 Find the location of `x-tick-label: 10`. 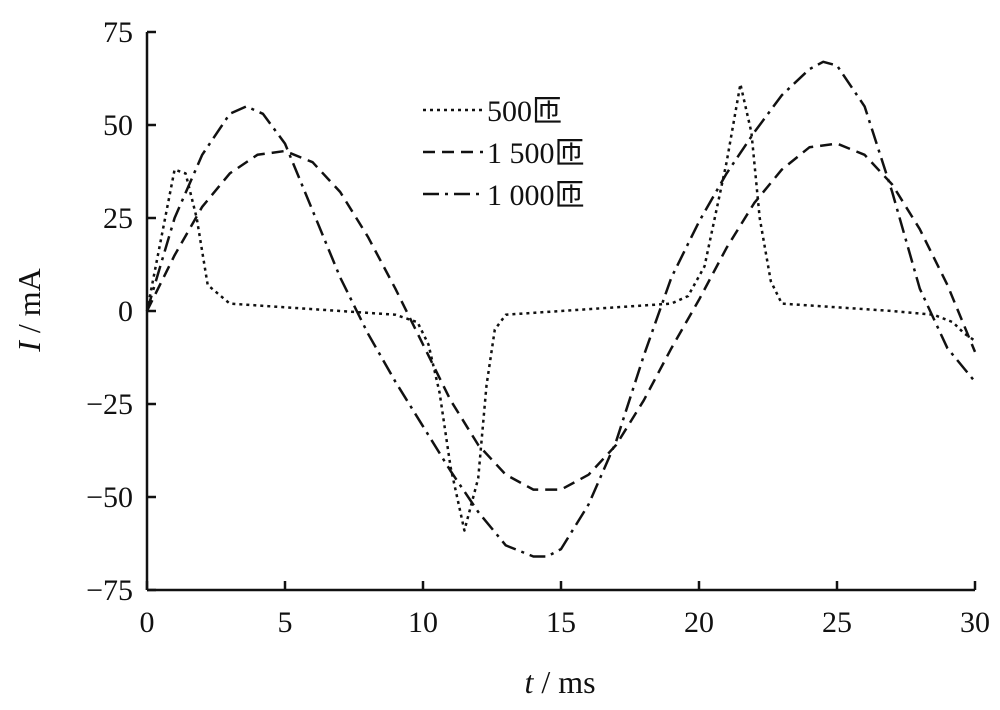

x-tick-label: 10 is located at coordinates (423, 622).